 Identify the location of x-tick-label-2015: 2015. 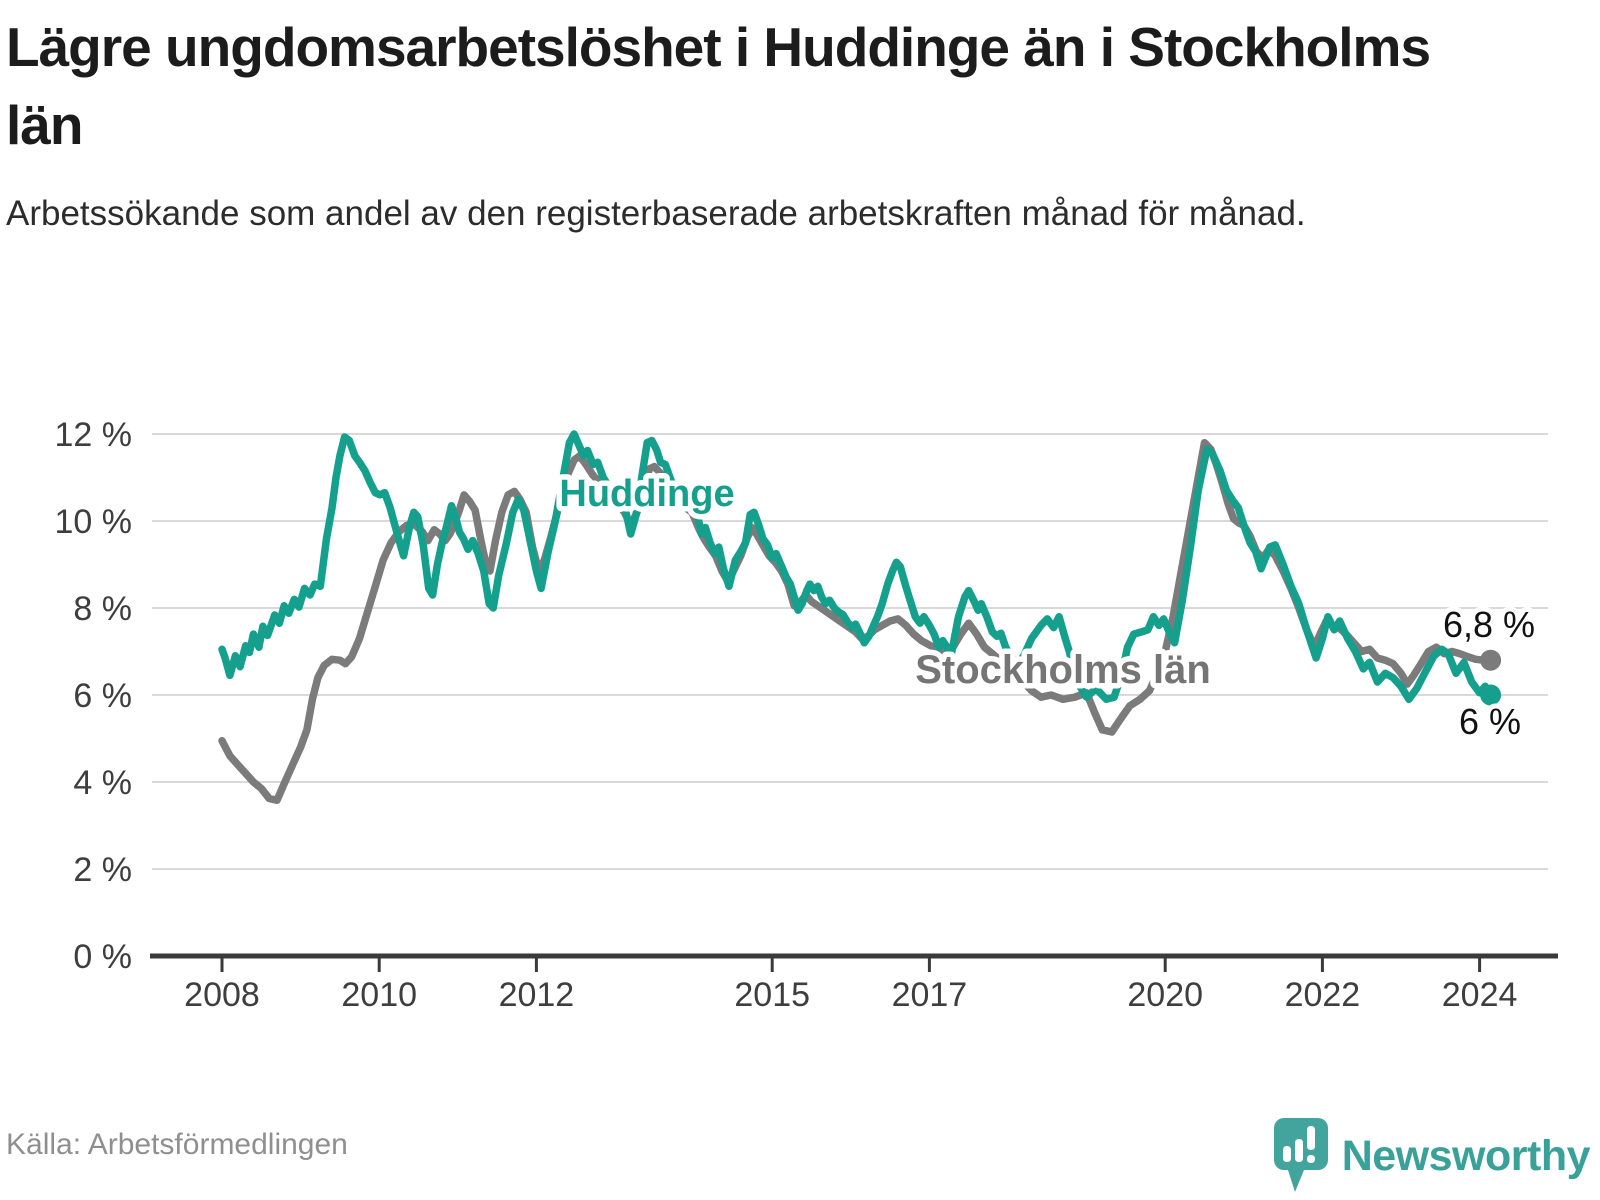
(772, 995).